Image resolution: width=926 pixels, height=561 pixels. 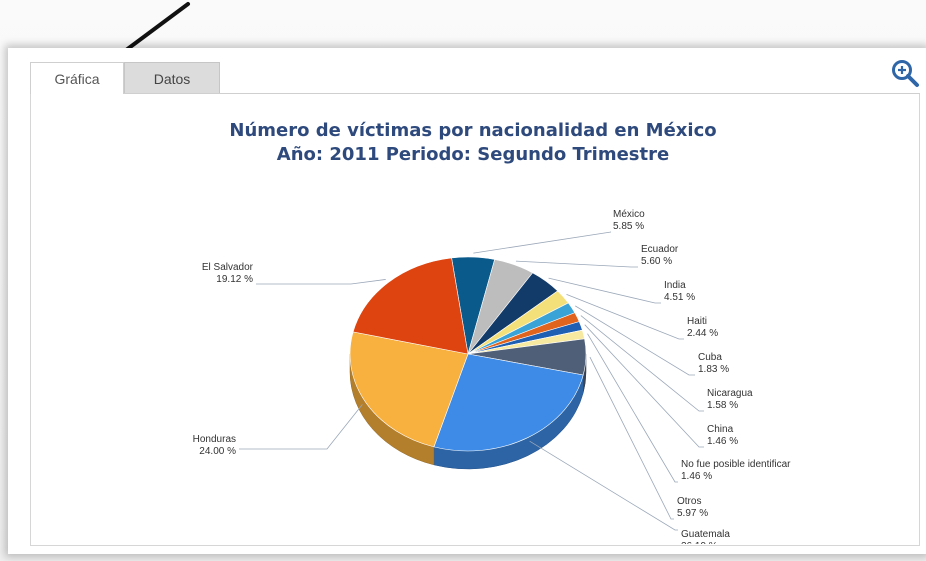 What do you see at coordinates (699, 542) in the screenshot?
I see `slice-label-value-9: 26.19 %` at bounding box center [699, 542].